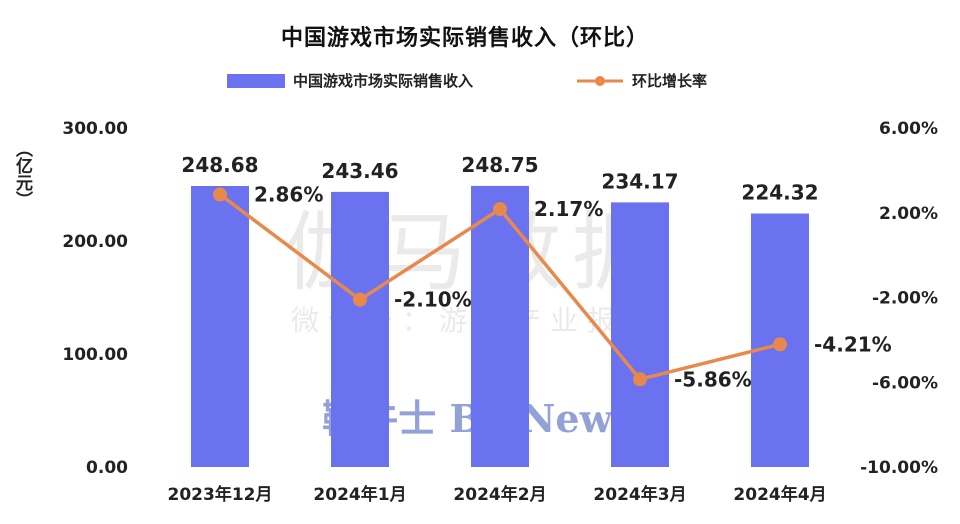  I want to click on right-tick-label: -6.00%, so click(905, 383).